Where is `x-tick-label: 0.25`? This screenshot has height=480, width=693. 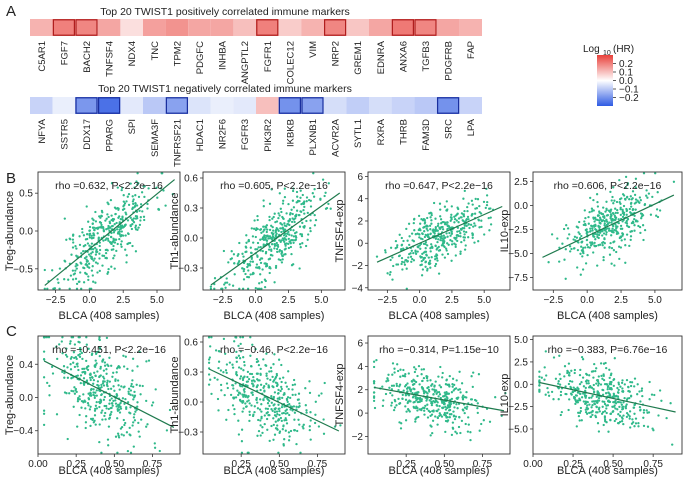
x-tick-label: 0.25 is located at coordinates (241, 464).